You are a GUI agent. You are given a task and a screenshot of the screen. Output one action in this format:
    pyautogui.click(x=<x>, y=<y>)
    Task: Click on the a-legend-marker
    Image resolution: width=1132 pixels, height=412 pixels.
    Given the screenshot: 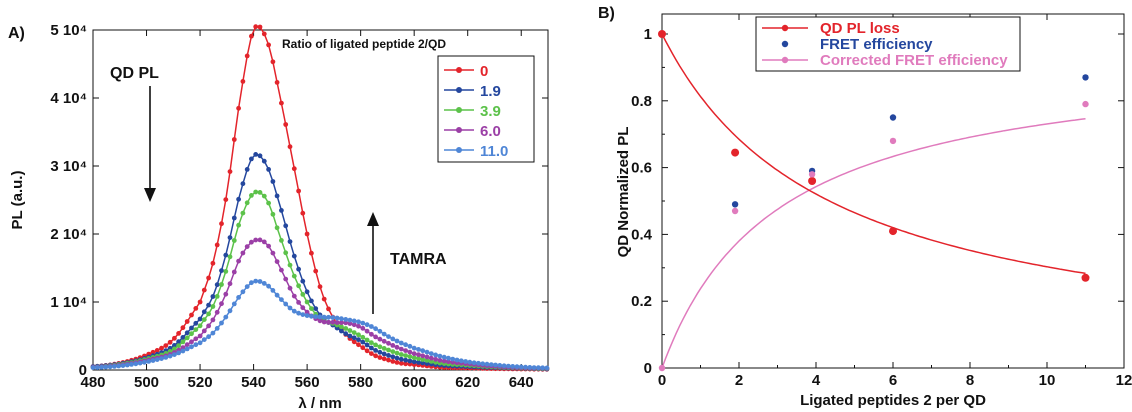 What is the action you would take?
    pyautogui.click(x=459, y=90)
    